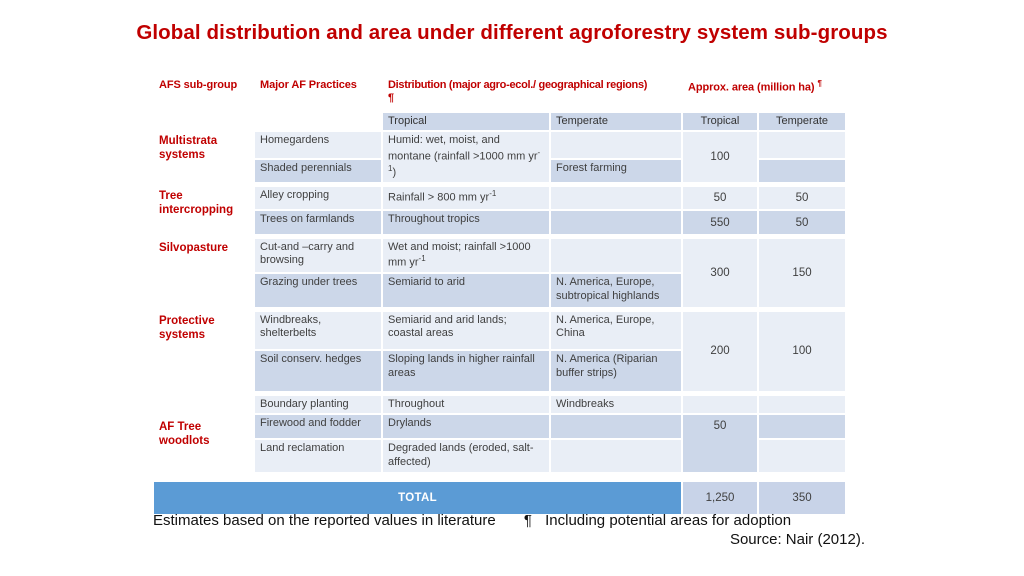  Describe the element at coordinates (802, 272) in the screenshot. I see `area-temperate-cell: 150` at that location.